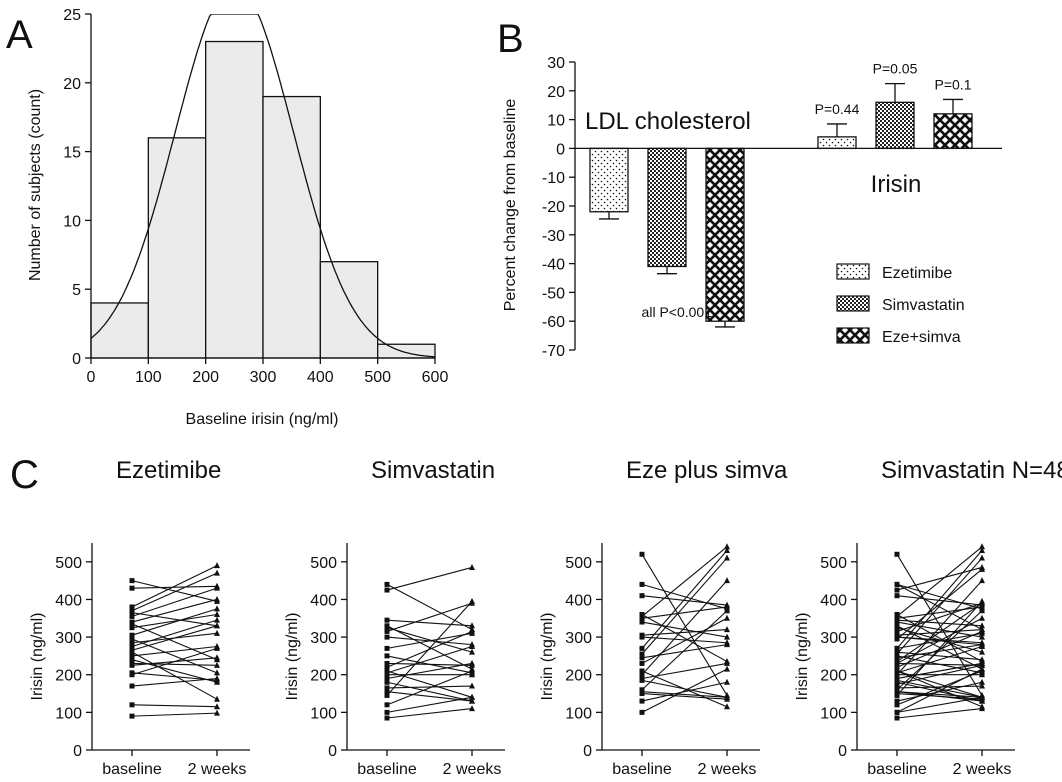 The width and height of the screenshot is (1062, 782). What do you see at coordinates (556, 92) in the screenshot?
I see `y-tick-label: 20` at bounding box center [556, 92].